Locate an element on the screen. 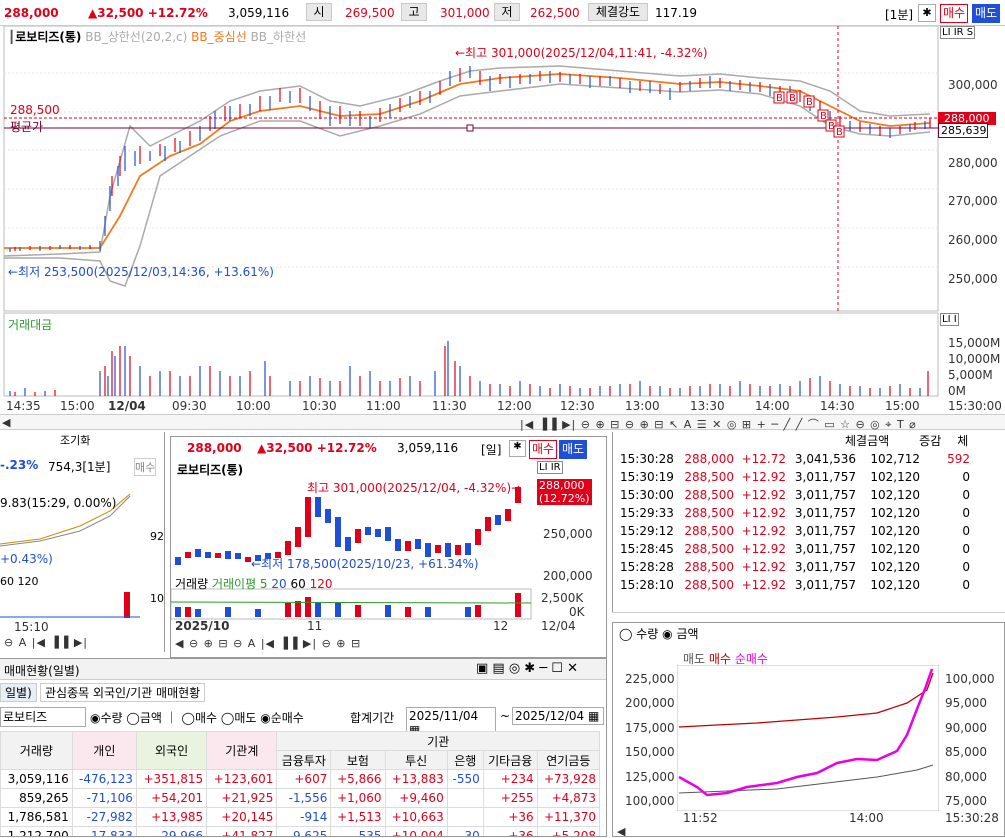  investor-cell: +5,208 is located at coordinates (568, 831).